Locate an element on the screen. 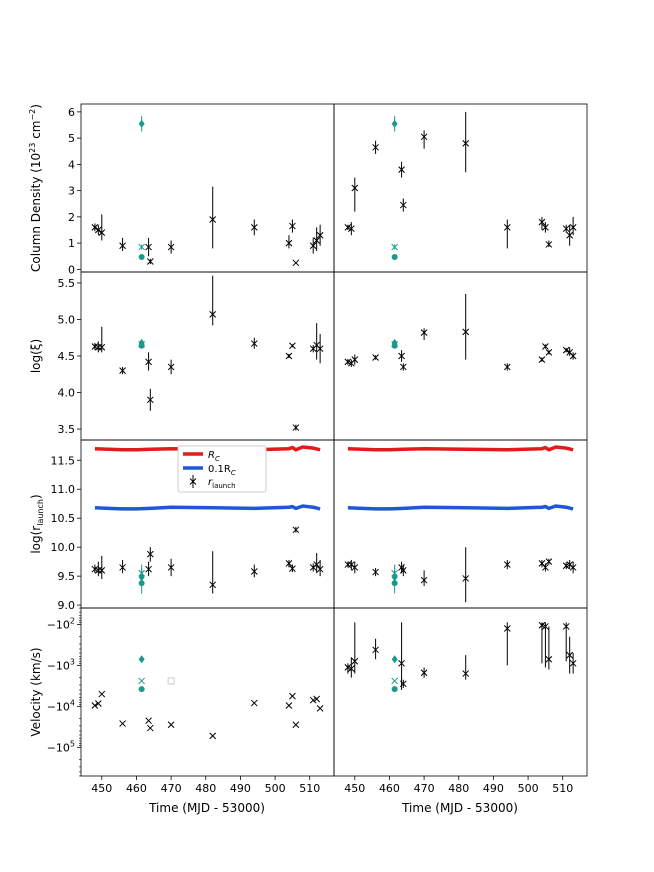 The image size is (654, 872). ionization-right-point-3-stroke-b is located at coordinates (375, 357).